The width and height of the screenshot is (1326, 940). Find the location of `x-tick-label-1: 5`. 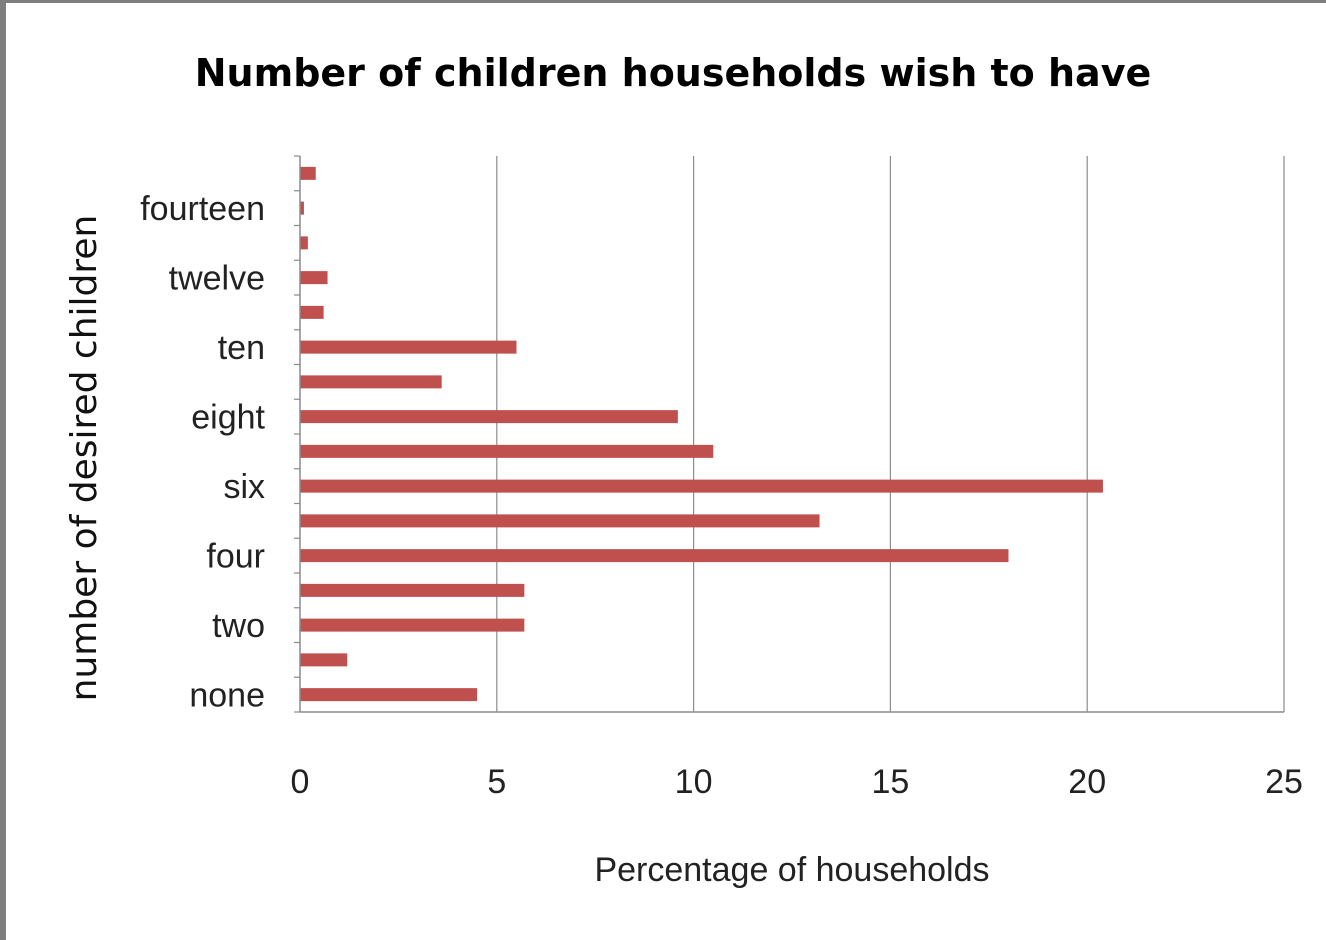

x-tick-label-1: 5 is located at coordinates (496, 782).